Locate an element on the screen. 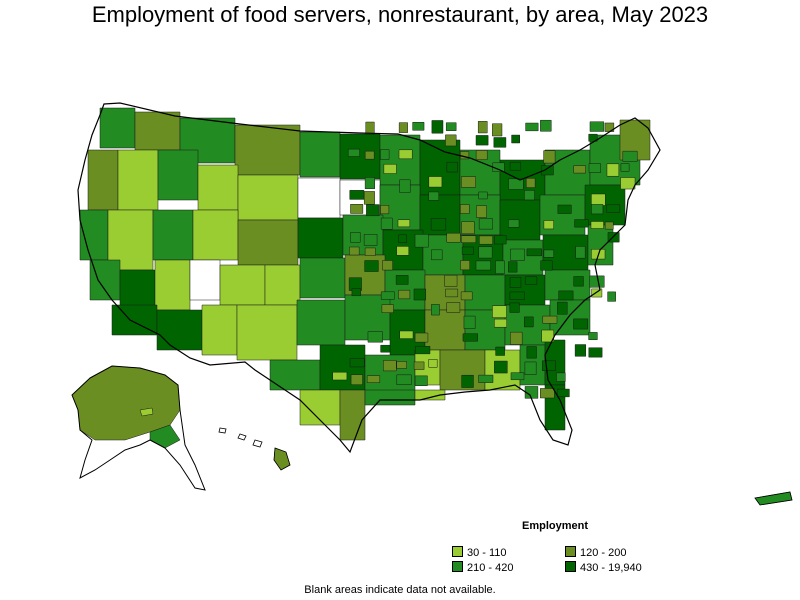 The width and height of the screenshot is (800, 600). legend-item-4: 430 - 19,940 is located at coordinates (603, 567).